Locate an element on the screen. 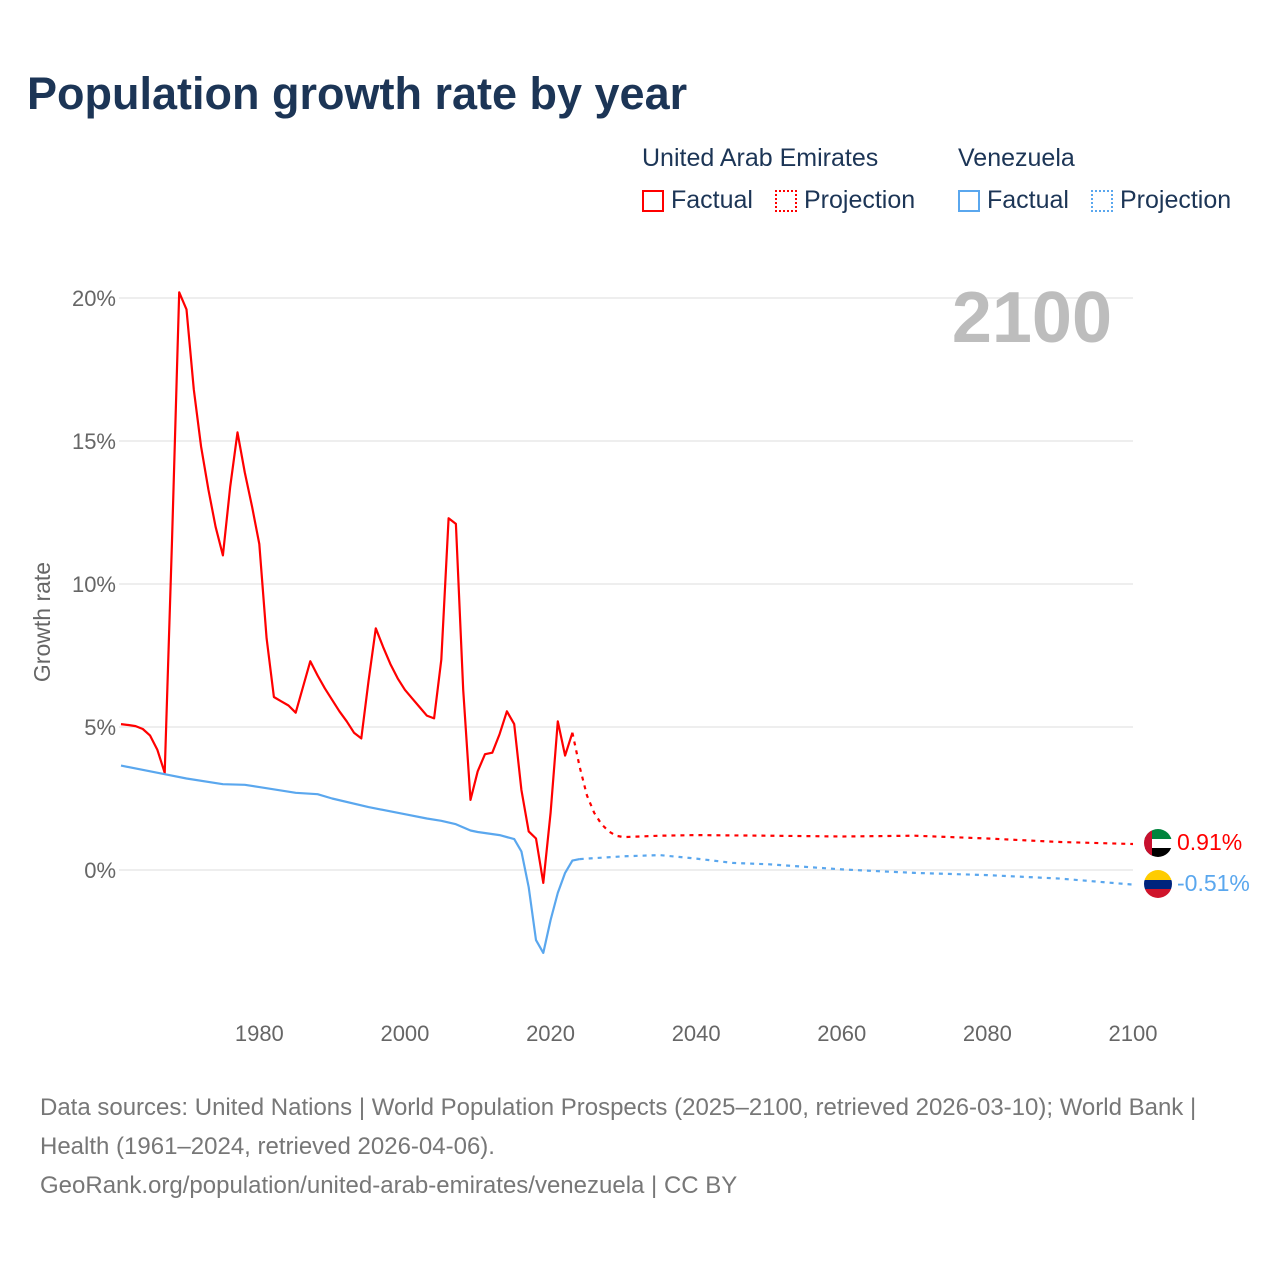 This screenshot has height=1280, width=1280. venezuela-factual-line is located at coordinates (350, 859).